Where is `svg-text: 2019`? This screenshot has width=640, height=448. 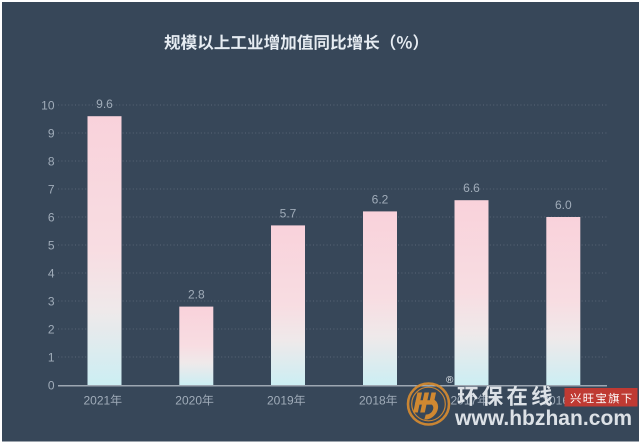 svg-text: 2019 is located at coordinates (280, 401).